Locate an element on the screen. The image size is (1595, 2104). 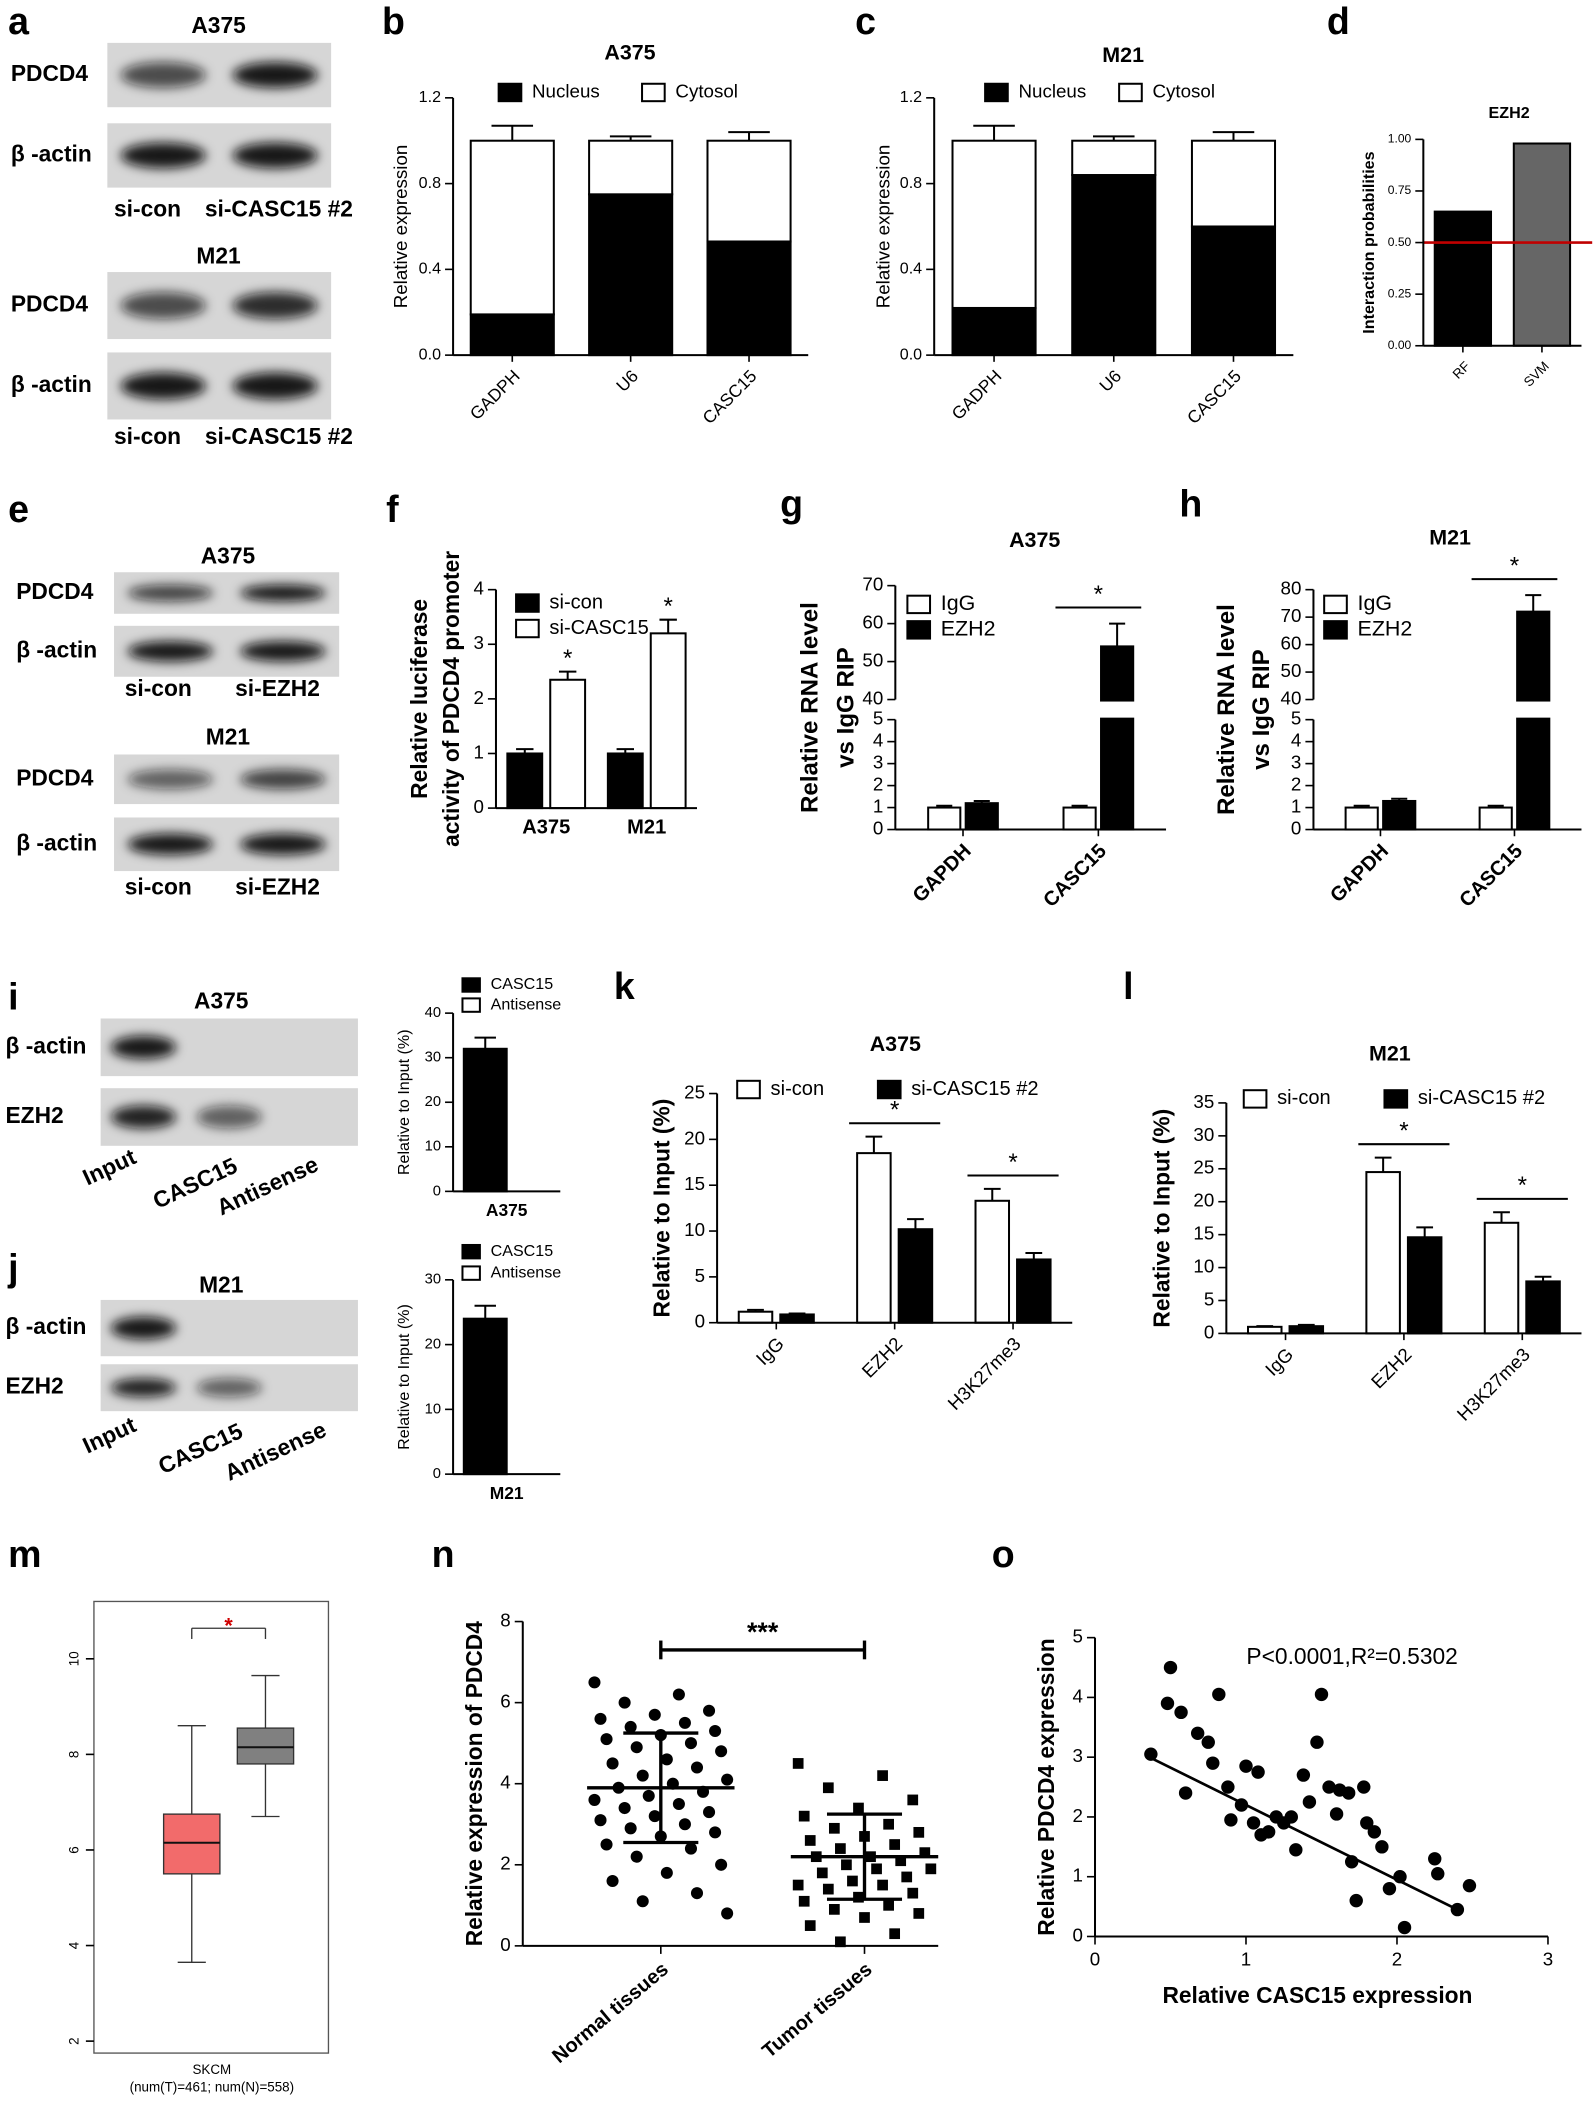
panel-letter: g is located at coordinates (791, 503).